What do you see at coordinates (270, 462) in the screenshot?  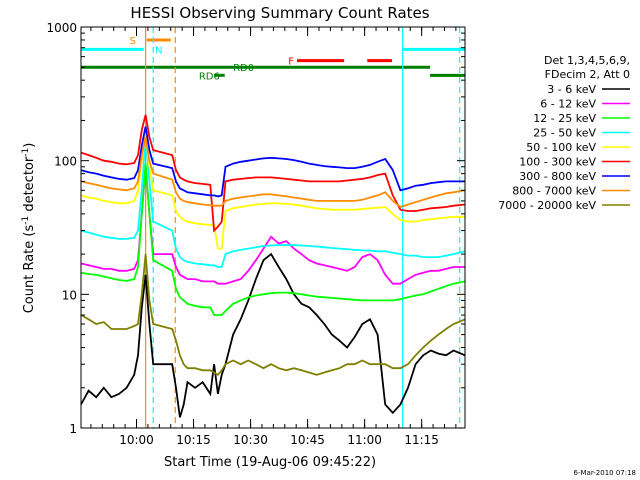 I see `x-axis-label: Start Time (19-Aug-06 09:45:22)` at bounding box center [270, 462].